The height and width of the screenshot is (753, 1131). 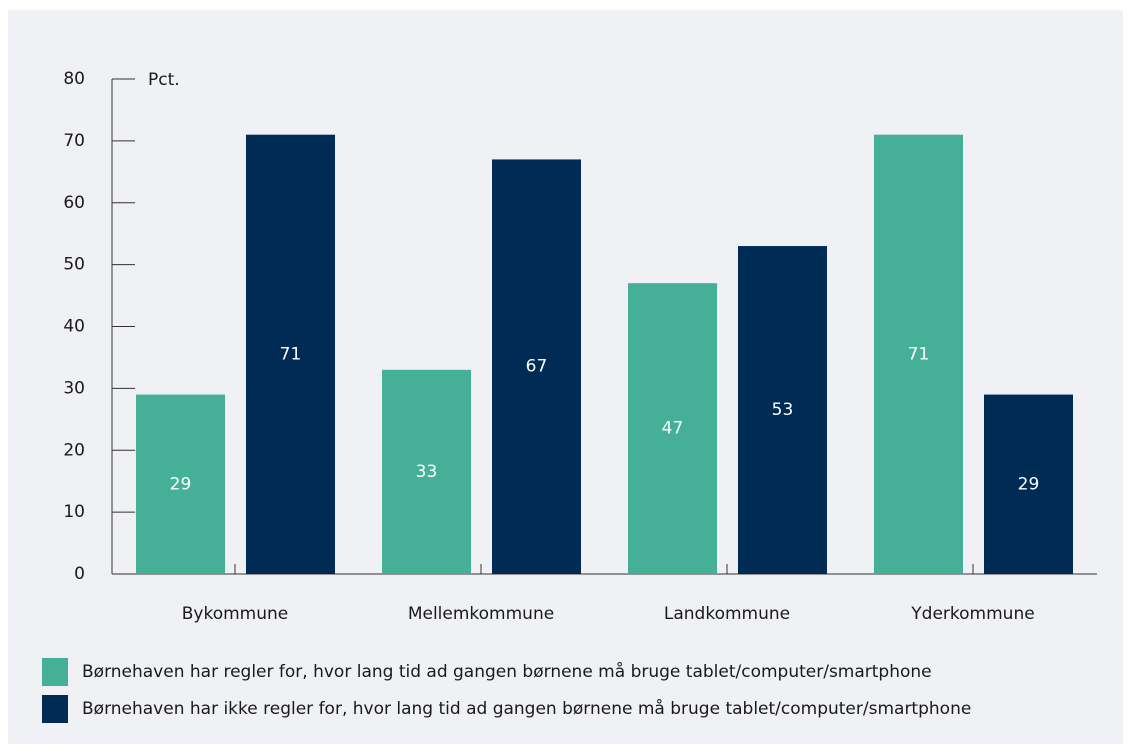 What do you see at coordinates (74, 141) in the screenshot?
I see `y-tick-label: 70` at bounding box center [74, 141].